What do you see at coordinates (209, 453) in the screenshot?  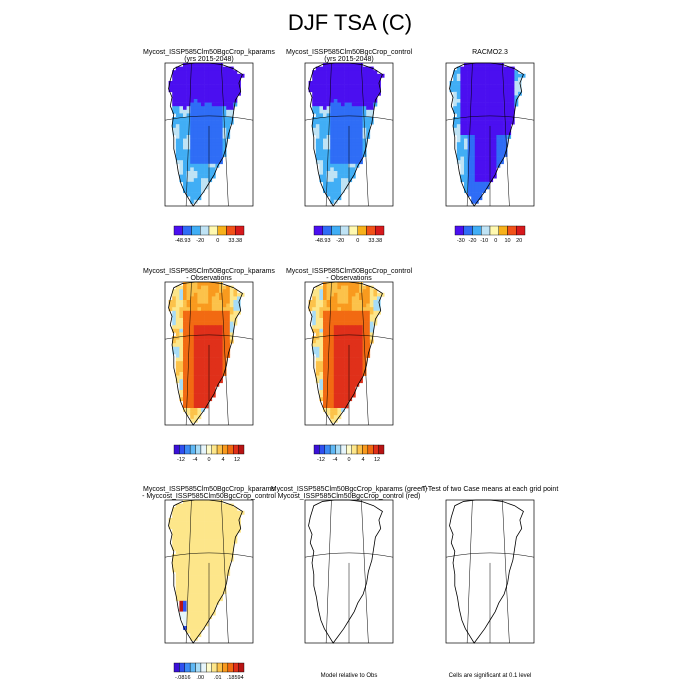 I see `colorbar: -12 -4 0 4 12` at bounding box center [209, 453].